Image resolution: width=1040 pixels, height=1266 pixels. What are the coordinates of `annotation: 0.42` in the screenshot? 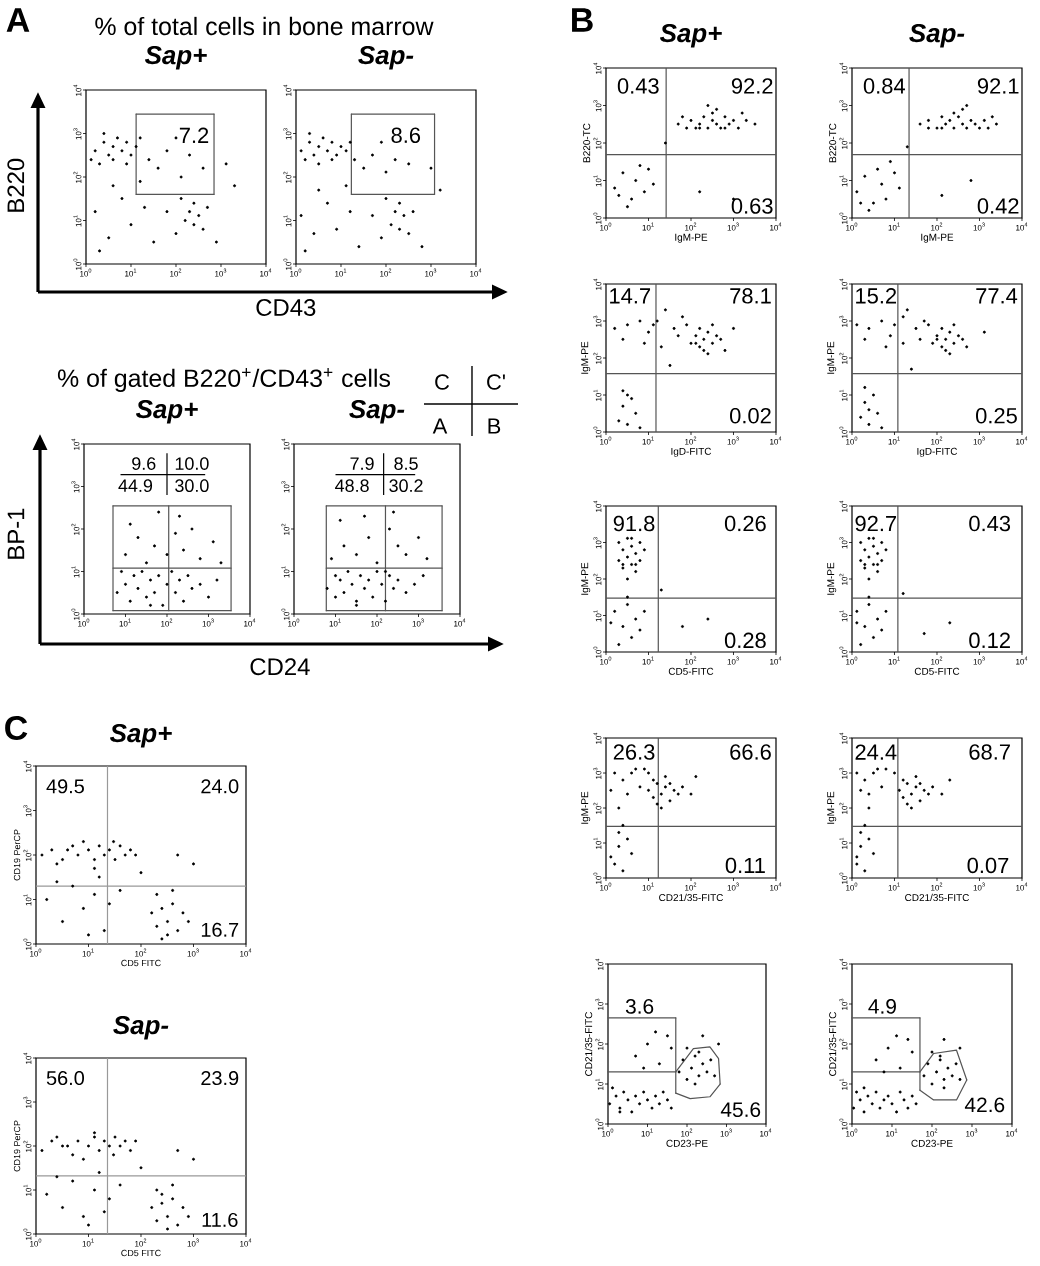 It's located at (998, 206).